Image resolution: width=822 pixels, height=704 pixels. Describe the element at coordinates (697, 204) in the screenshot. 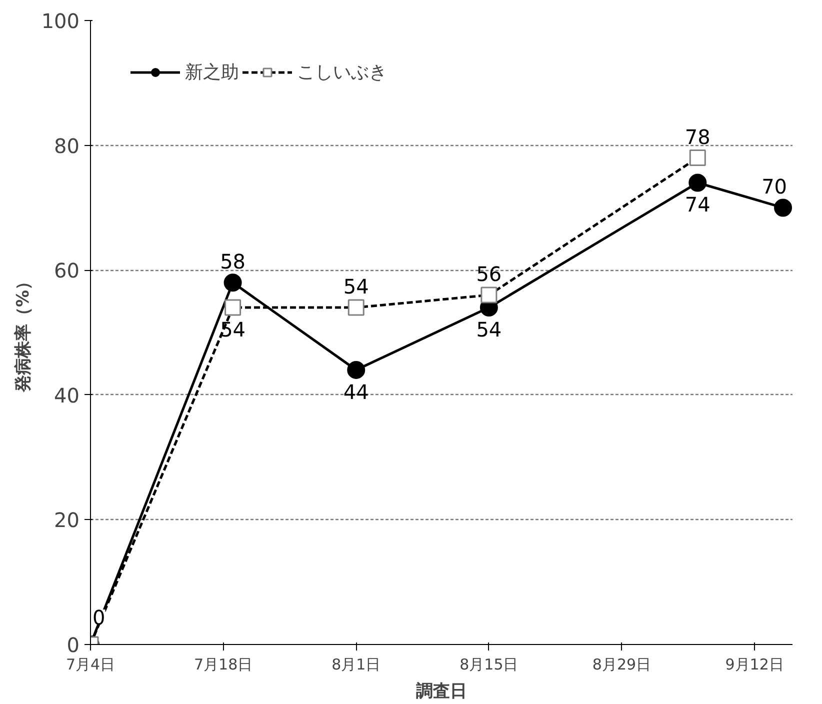

I see `data-label: 74` at that location.